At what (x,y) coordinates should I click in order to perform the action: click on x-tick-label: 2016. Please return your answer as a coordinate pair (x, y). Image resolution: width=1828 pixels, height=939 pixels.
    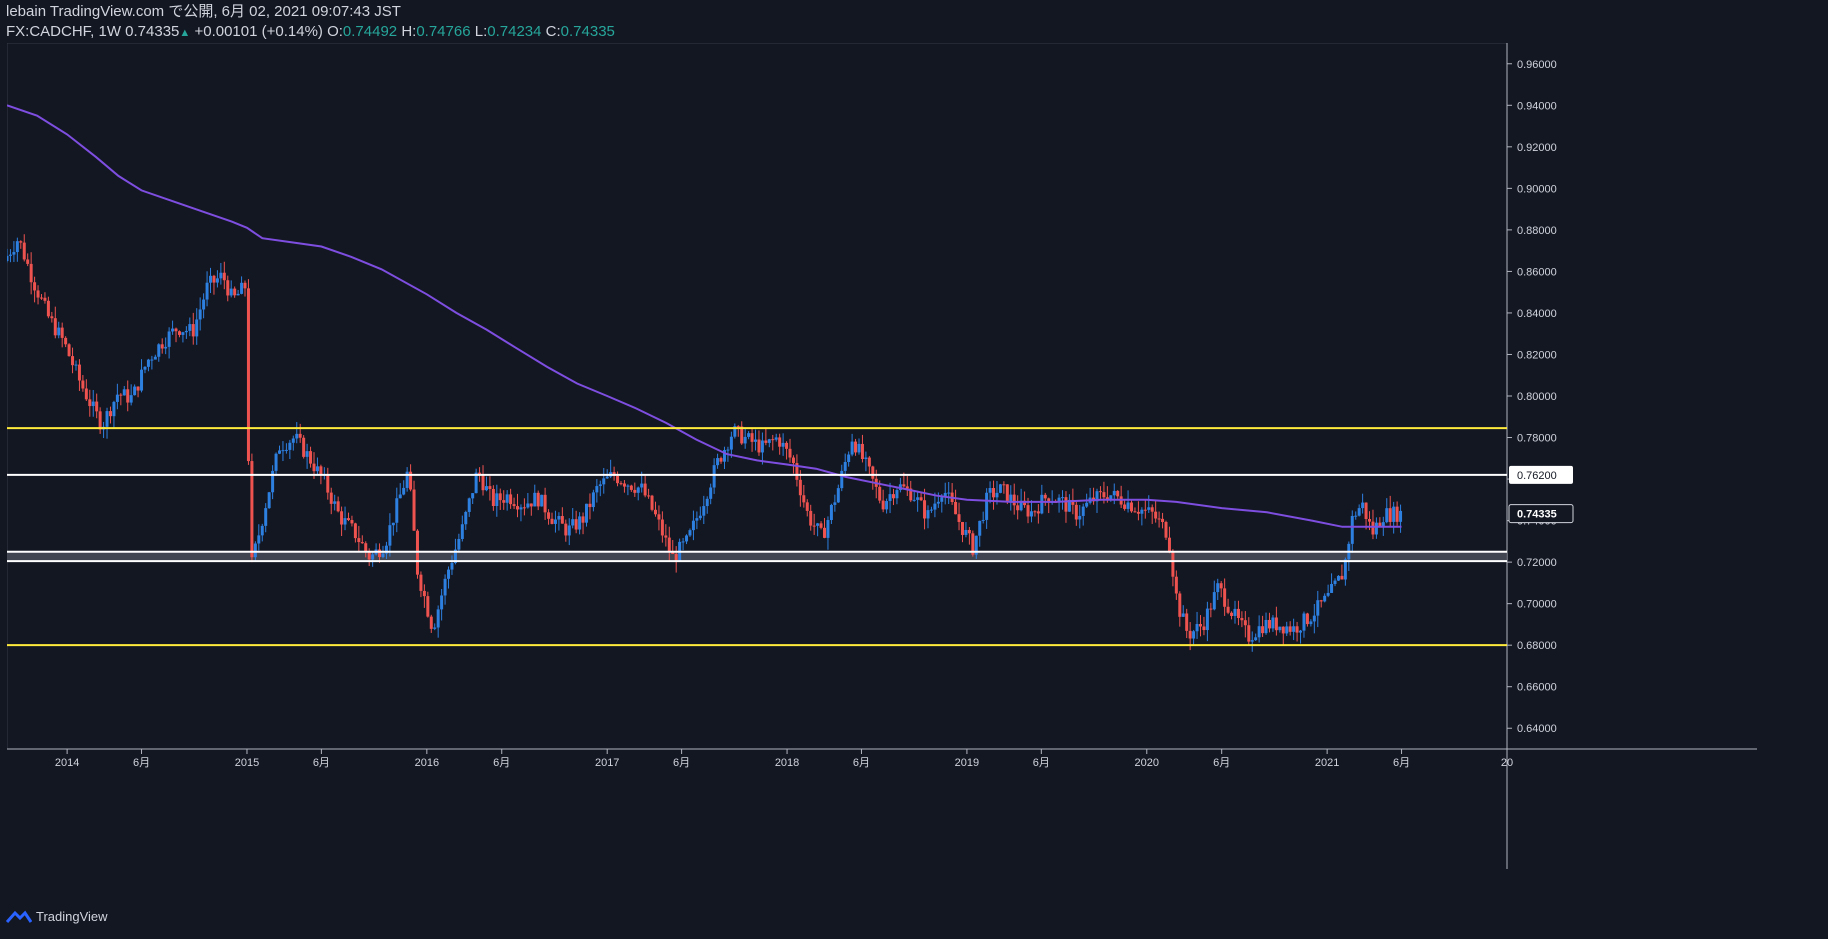
    Looking at the image, I should click on (427, 763).